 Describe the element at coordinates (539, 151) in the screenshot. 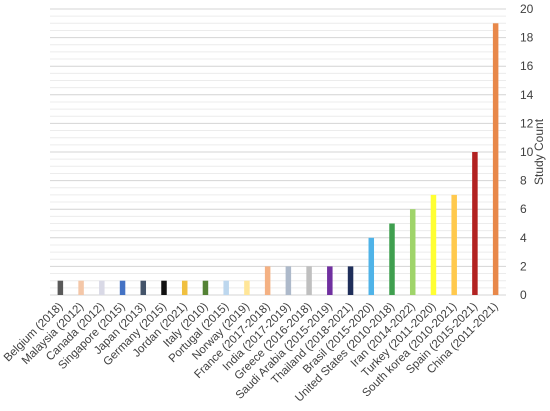

I see `y-axis-label: Study Count` at that location.